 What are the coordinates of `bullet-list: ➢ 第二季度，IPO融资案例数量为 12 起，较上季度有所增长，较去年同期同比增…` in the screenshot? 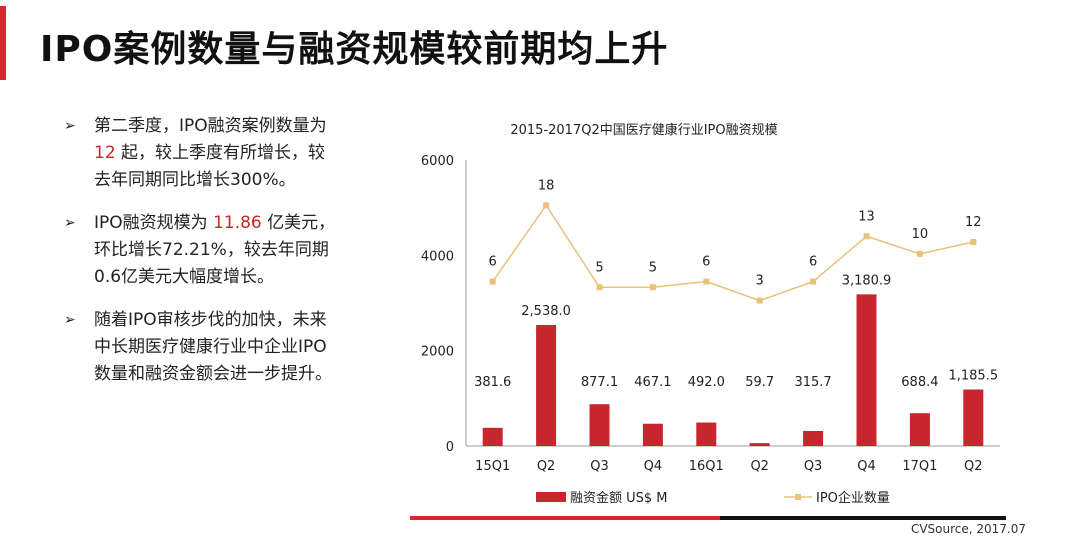 It's located at (200, 258).